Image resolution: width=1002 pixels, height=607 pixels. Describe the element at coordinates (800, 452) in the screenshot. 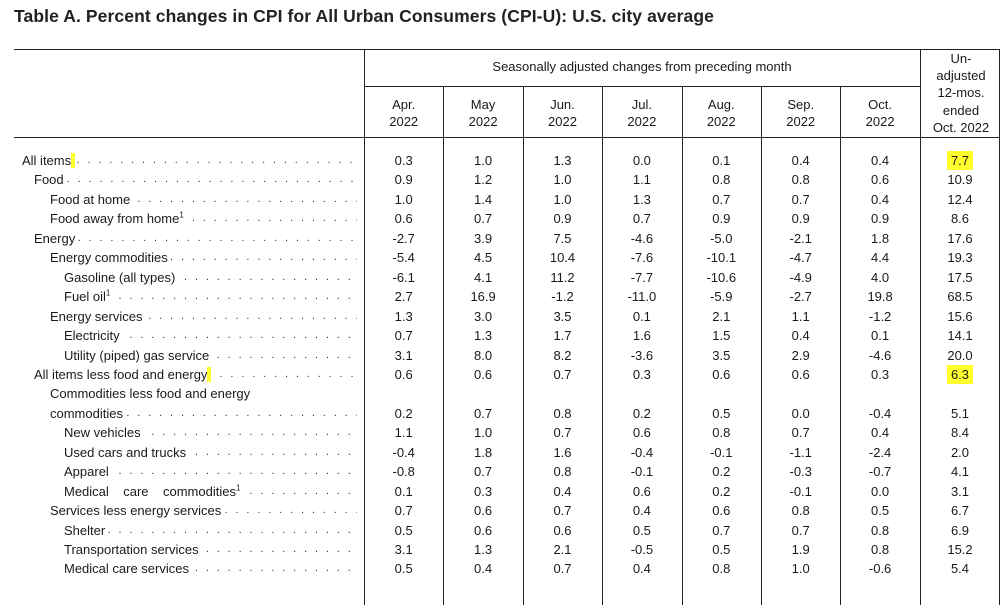

I see `value-cell: -1.1` at that location.